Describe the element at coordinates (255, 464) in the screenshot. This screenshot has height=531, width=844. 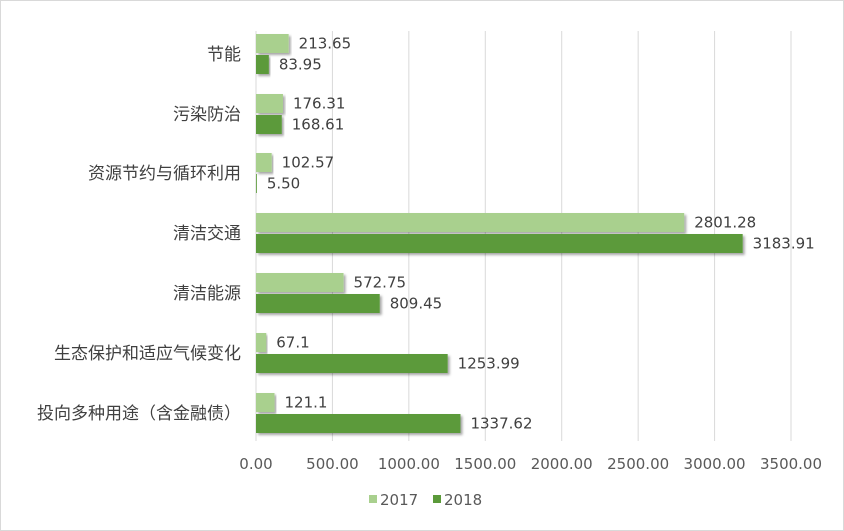
I see `x-tick-label: 0.00` at that location.